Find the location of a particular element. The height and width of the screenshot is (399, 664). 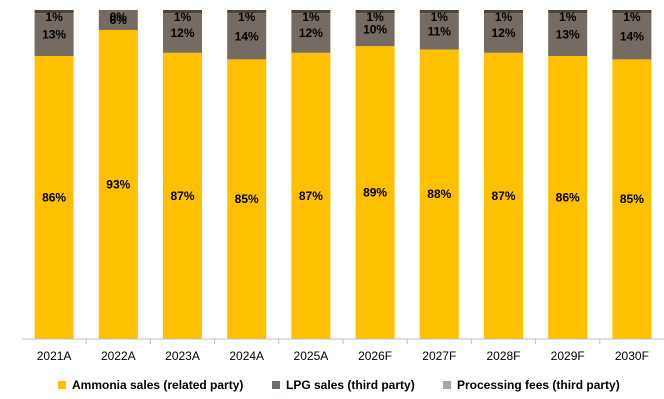

data-label-lpg-sales-third-party-2021A: 13% is located at coordinates (54, 35).